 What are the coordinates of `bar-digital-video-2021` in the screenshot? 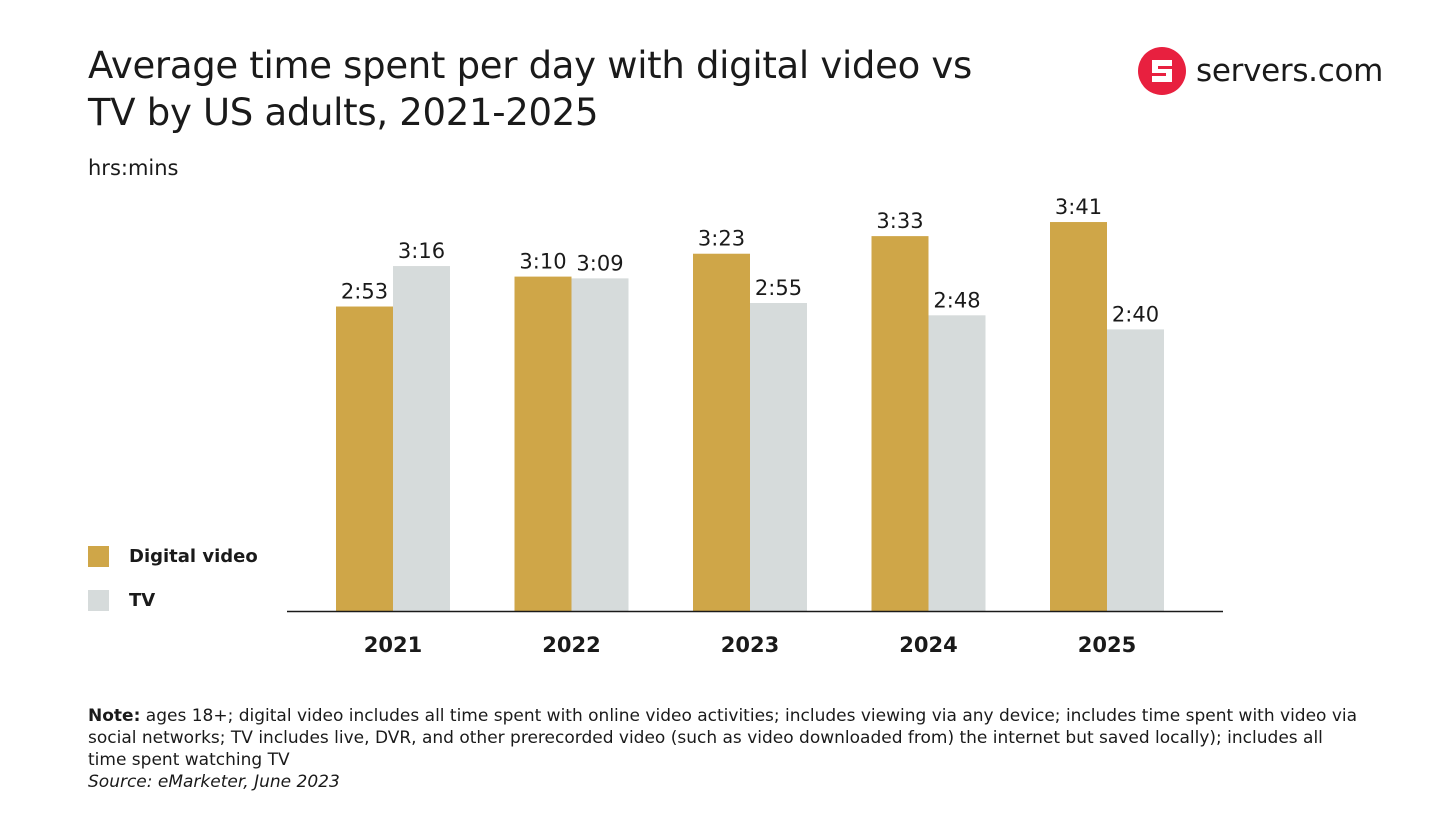 It's located at (364, 458).